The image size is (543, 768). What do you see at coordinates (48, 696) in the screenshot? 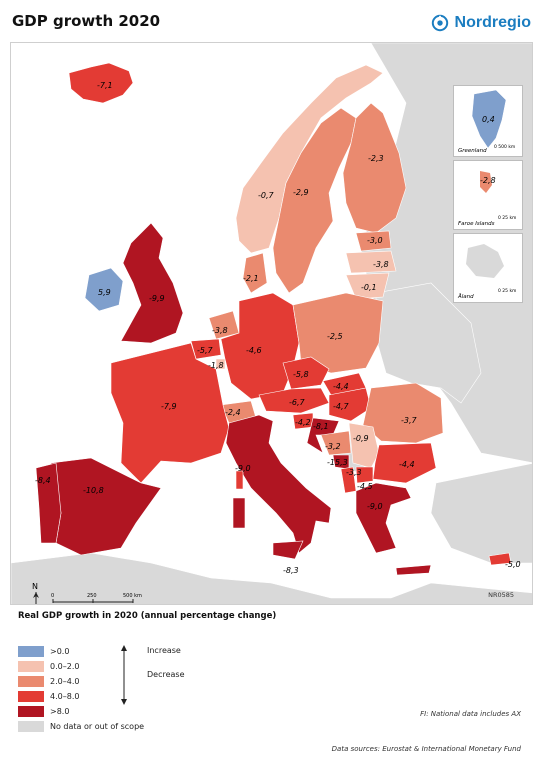
I see `legend-item-4-8: 4.0–8.0` at bounding box center [48, 696].